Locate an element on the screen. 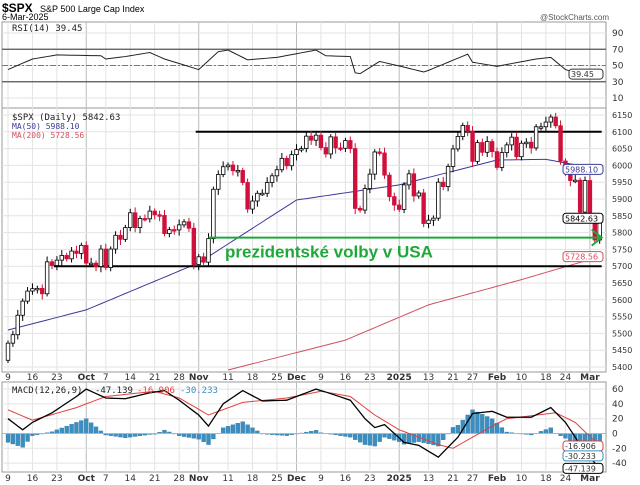  date-tick-label: Mar is located at coordinates (590, 378).